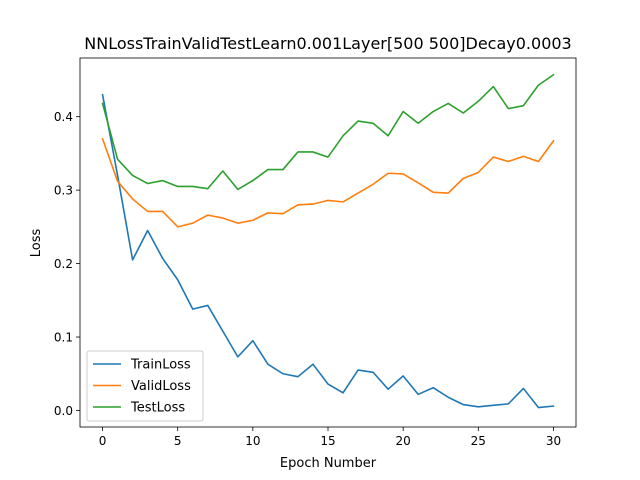 This screenshot has height=480, width=640. What do you see at coordinates (103, 441) in the screenshot?
I see `x-tick-label: 0` at bounding box center [103, 441].